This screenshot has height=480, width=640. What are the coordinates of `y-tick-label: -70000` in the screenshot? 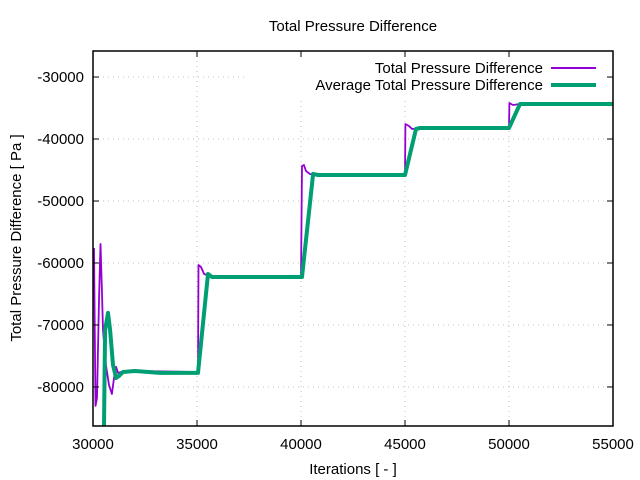 It's located at (60, 325).